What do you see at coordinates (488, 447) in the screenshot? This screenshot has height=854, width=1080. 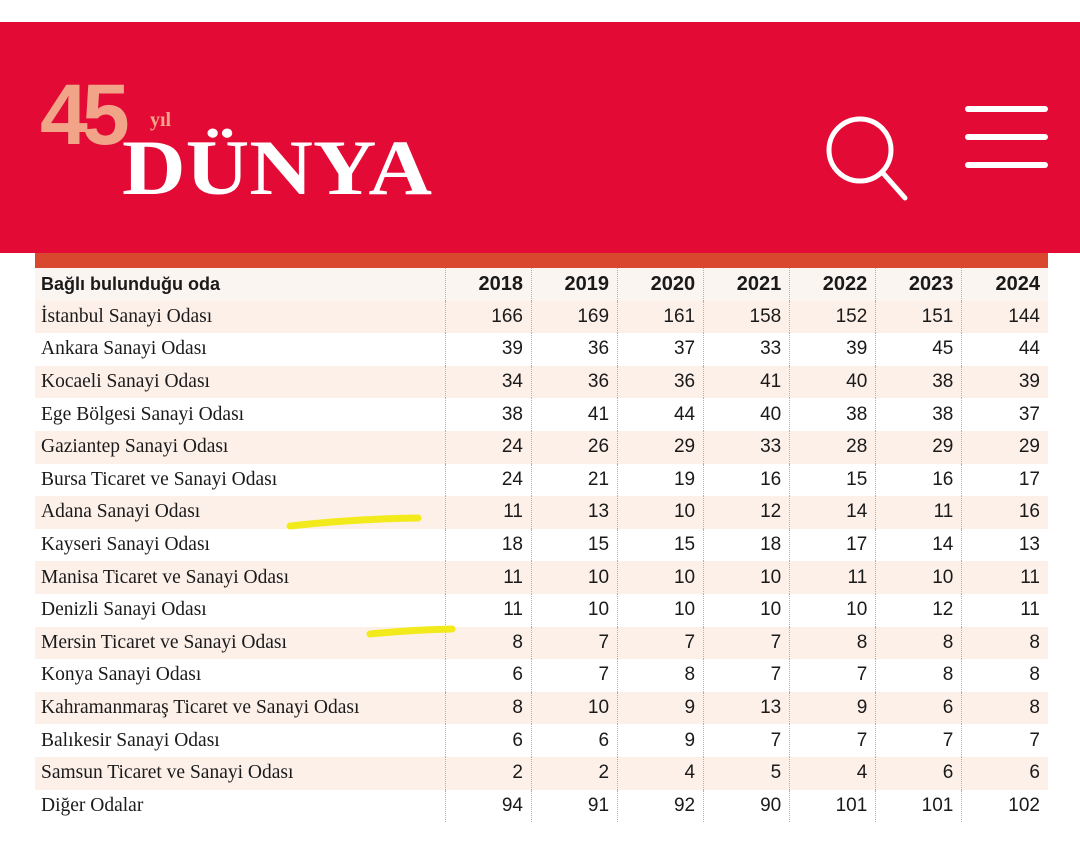 I see `cell-value: 24` at bounding box center [488, 447].